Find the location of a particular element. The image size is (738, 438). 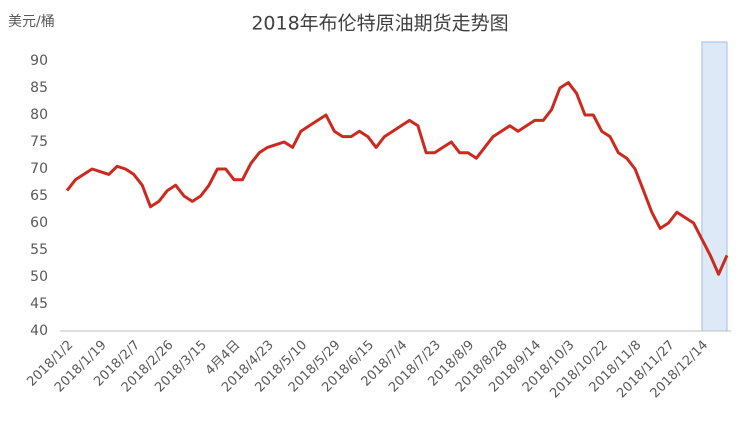

y-tick-label: 75 is located at coordinates (39, 142).